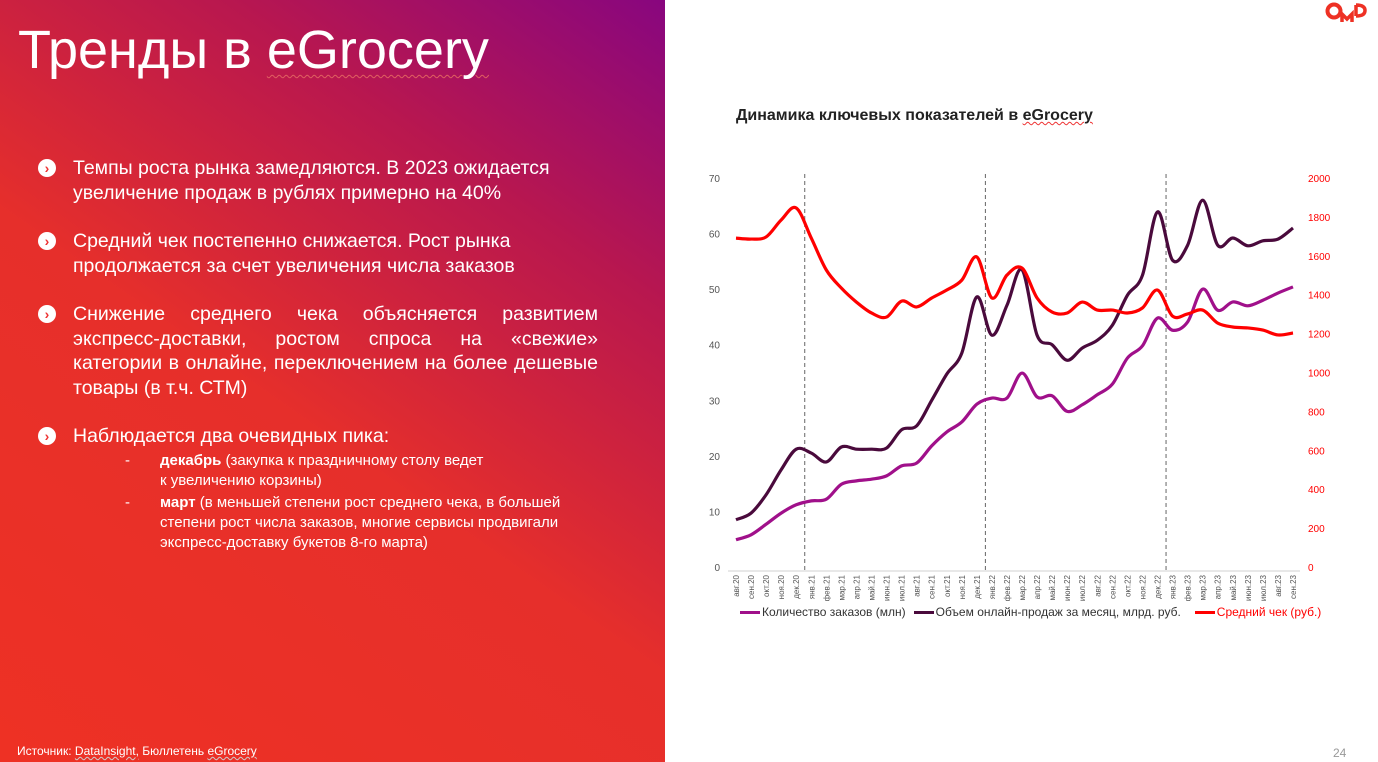 The image size is (1378, 762). What do you see at coordinates (826, 587) in the screenshot?
I see `x-tick-label: фев.21` at bounding box center [826, 587].